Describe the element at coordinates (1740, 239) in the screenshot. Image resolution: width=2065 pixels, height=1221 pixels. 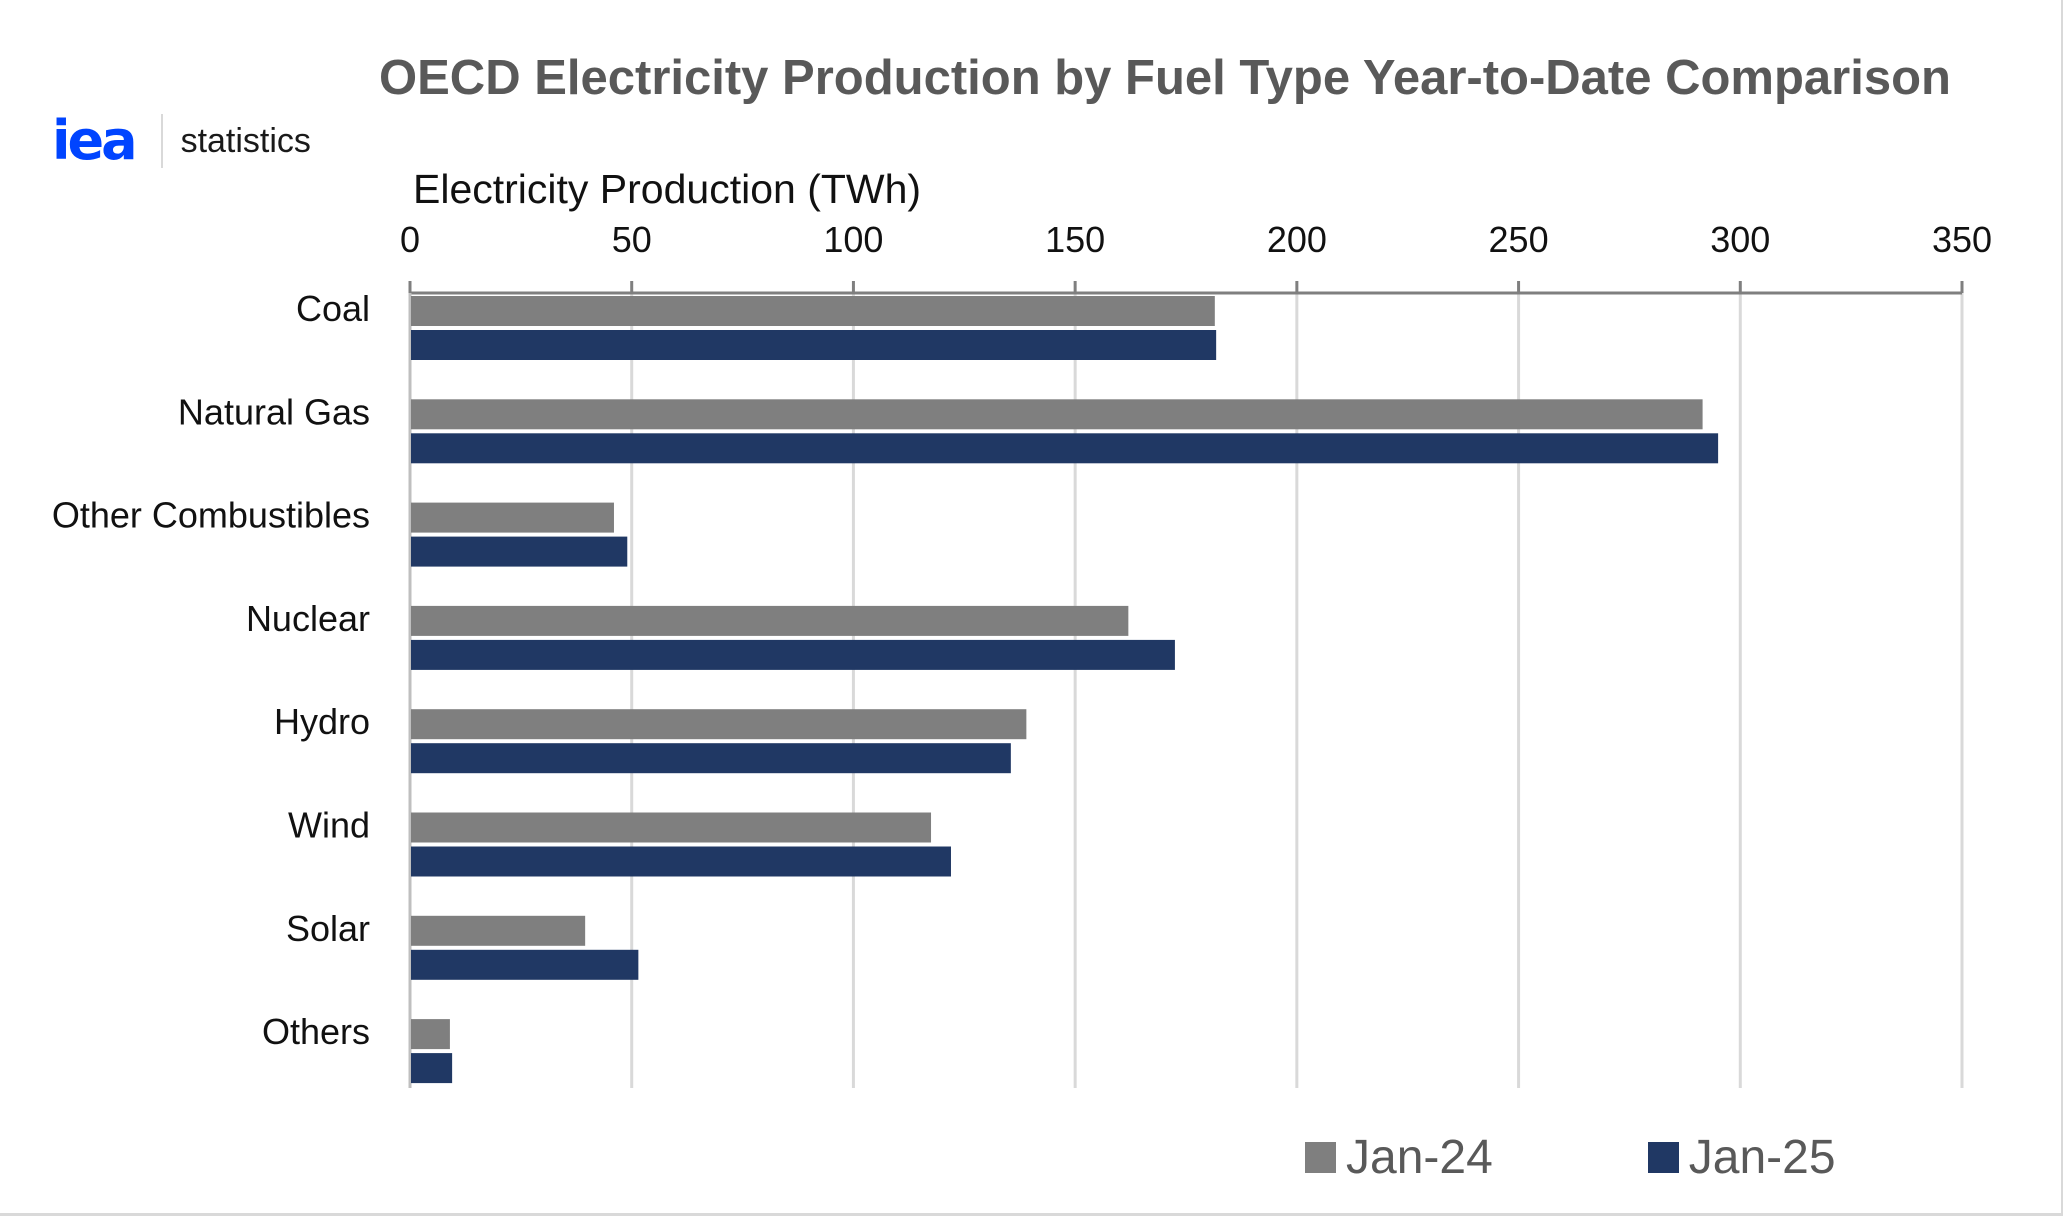
I see `x-tick-label: 300` at that location.